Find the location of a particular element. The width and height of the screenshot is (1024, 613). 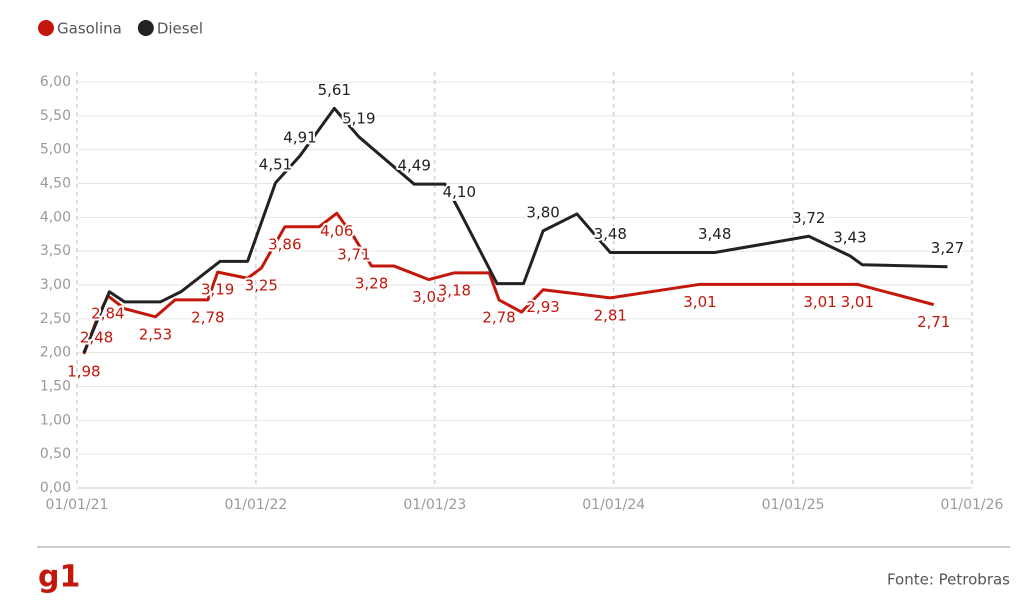

data-label: 3,25 is located at coordinates (261, 286).